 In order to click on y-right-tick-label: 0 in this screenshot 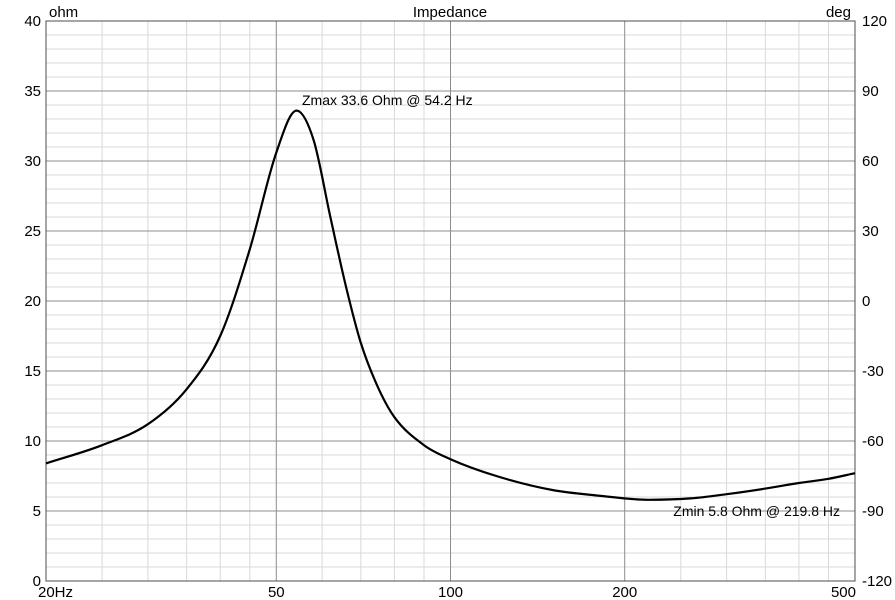, I will do `click(866, 301)`.